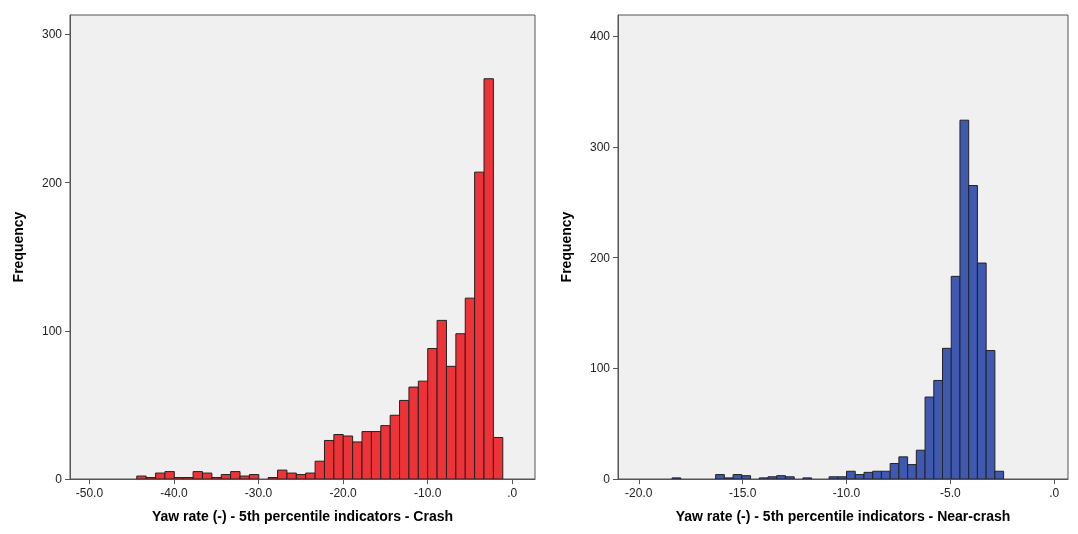 The height and width of the screenshot is (534, 1078). Describe the element at coordinates (302, 516) in the screenshot. I see `x-axis-title: Yaw rate (-) - 5th percentile indicators - Crash` at that location.